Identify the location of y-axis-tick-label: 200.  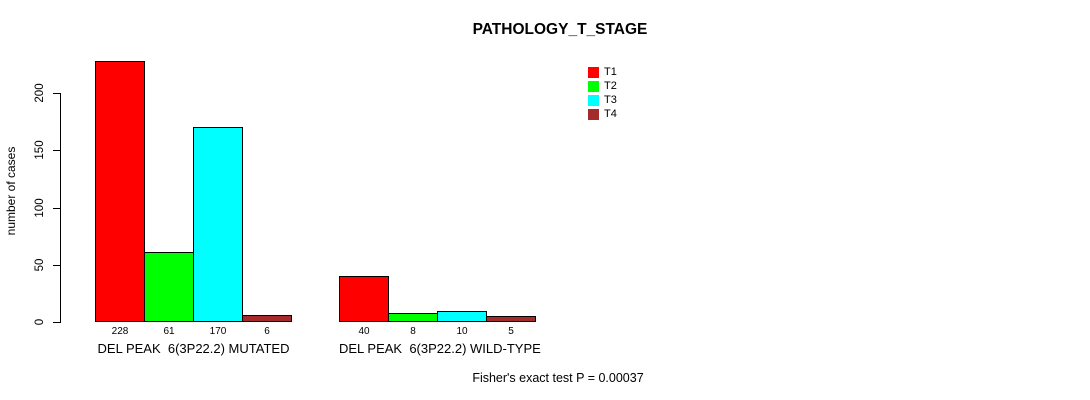
(40, 93).